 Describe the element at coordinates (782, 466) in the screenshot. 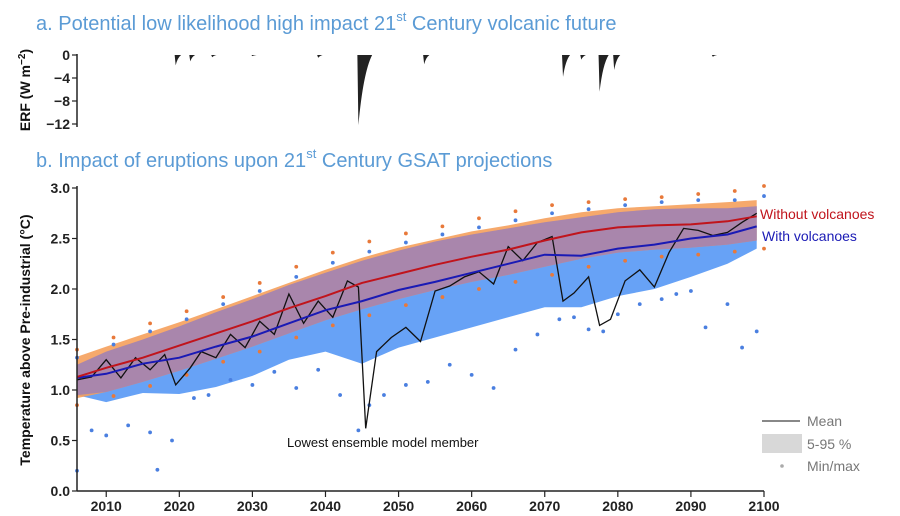

I see `legend-minmax-swatch` at that location.